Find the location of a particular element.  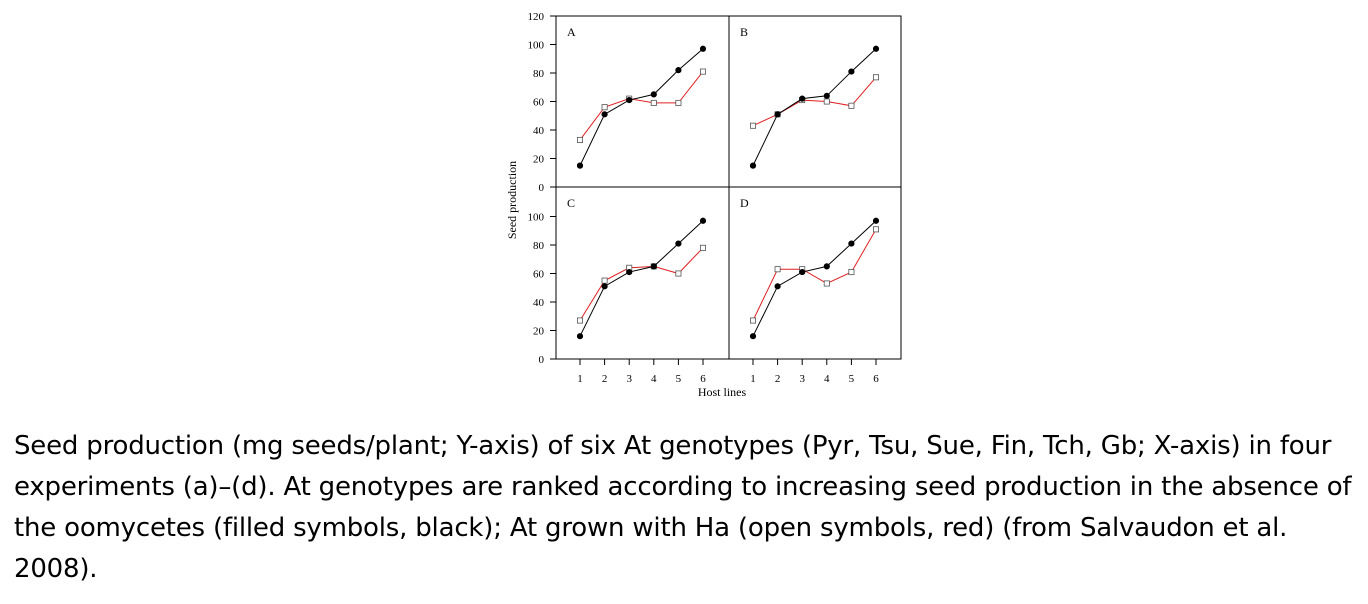

y-tick-label: 120 is located at coordinates (536, 17).